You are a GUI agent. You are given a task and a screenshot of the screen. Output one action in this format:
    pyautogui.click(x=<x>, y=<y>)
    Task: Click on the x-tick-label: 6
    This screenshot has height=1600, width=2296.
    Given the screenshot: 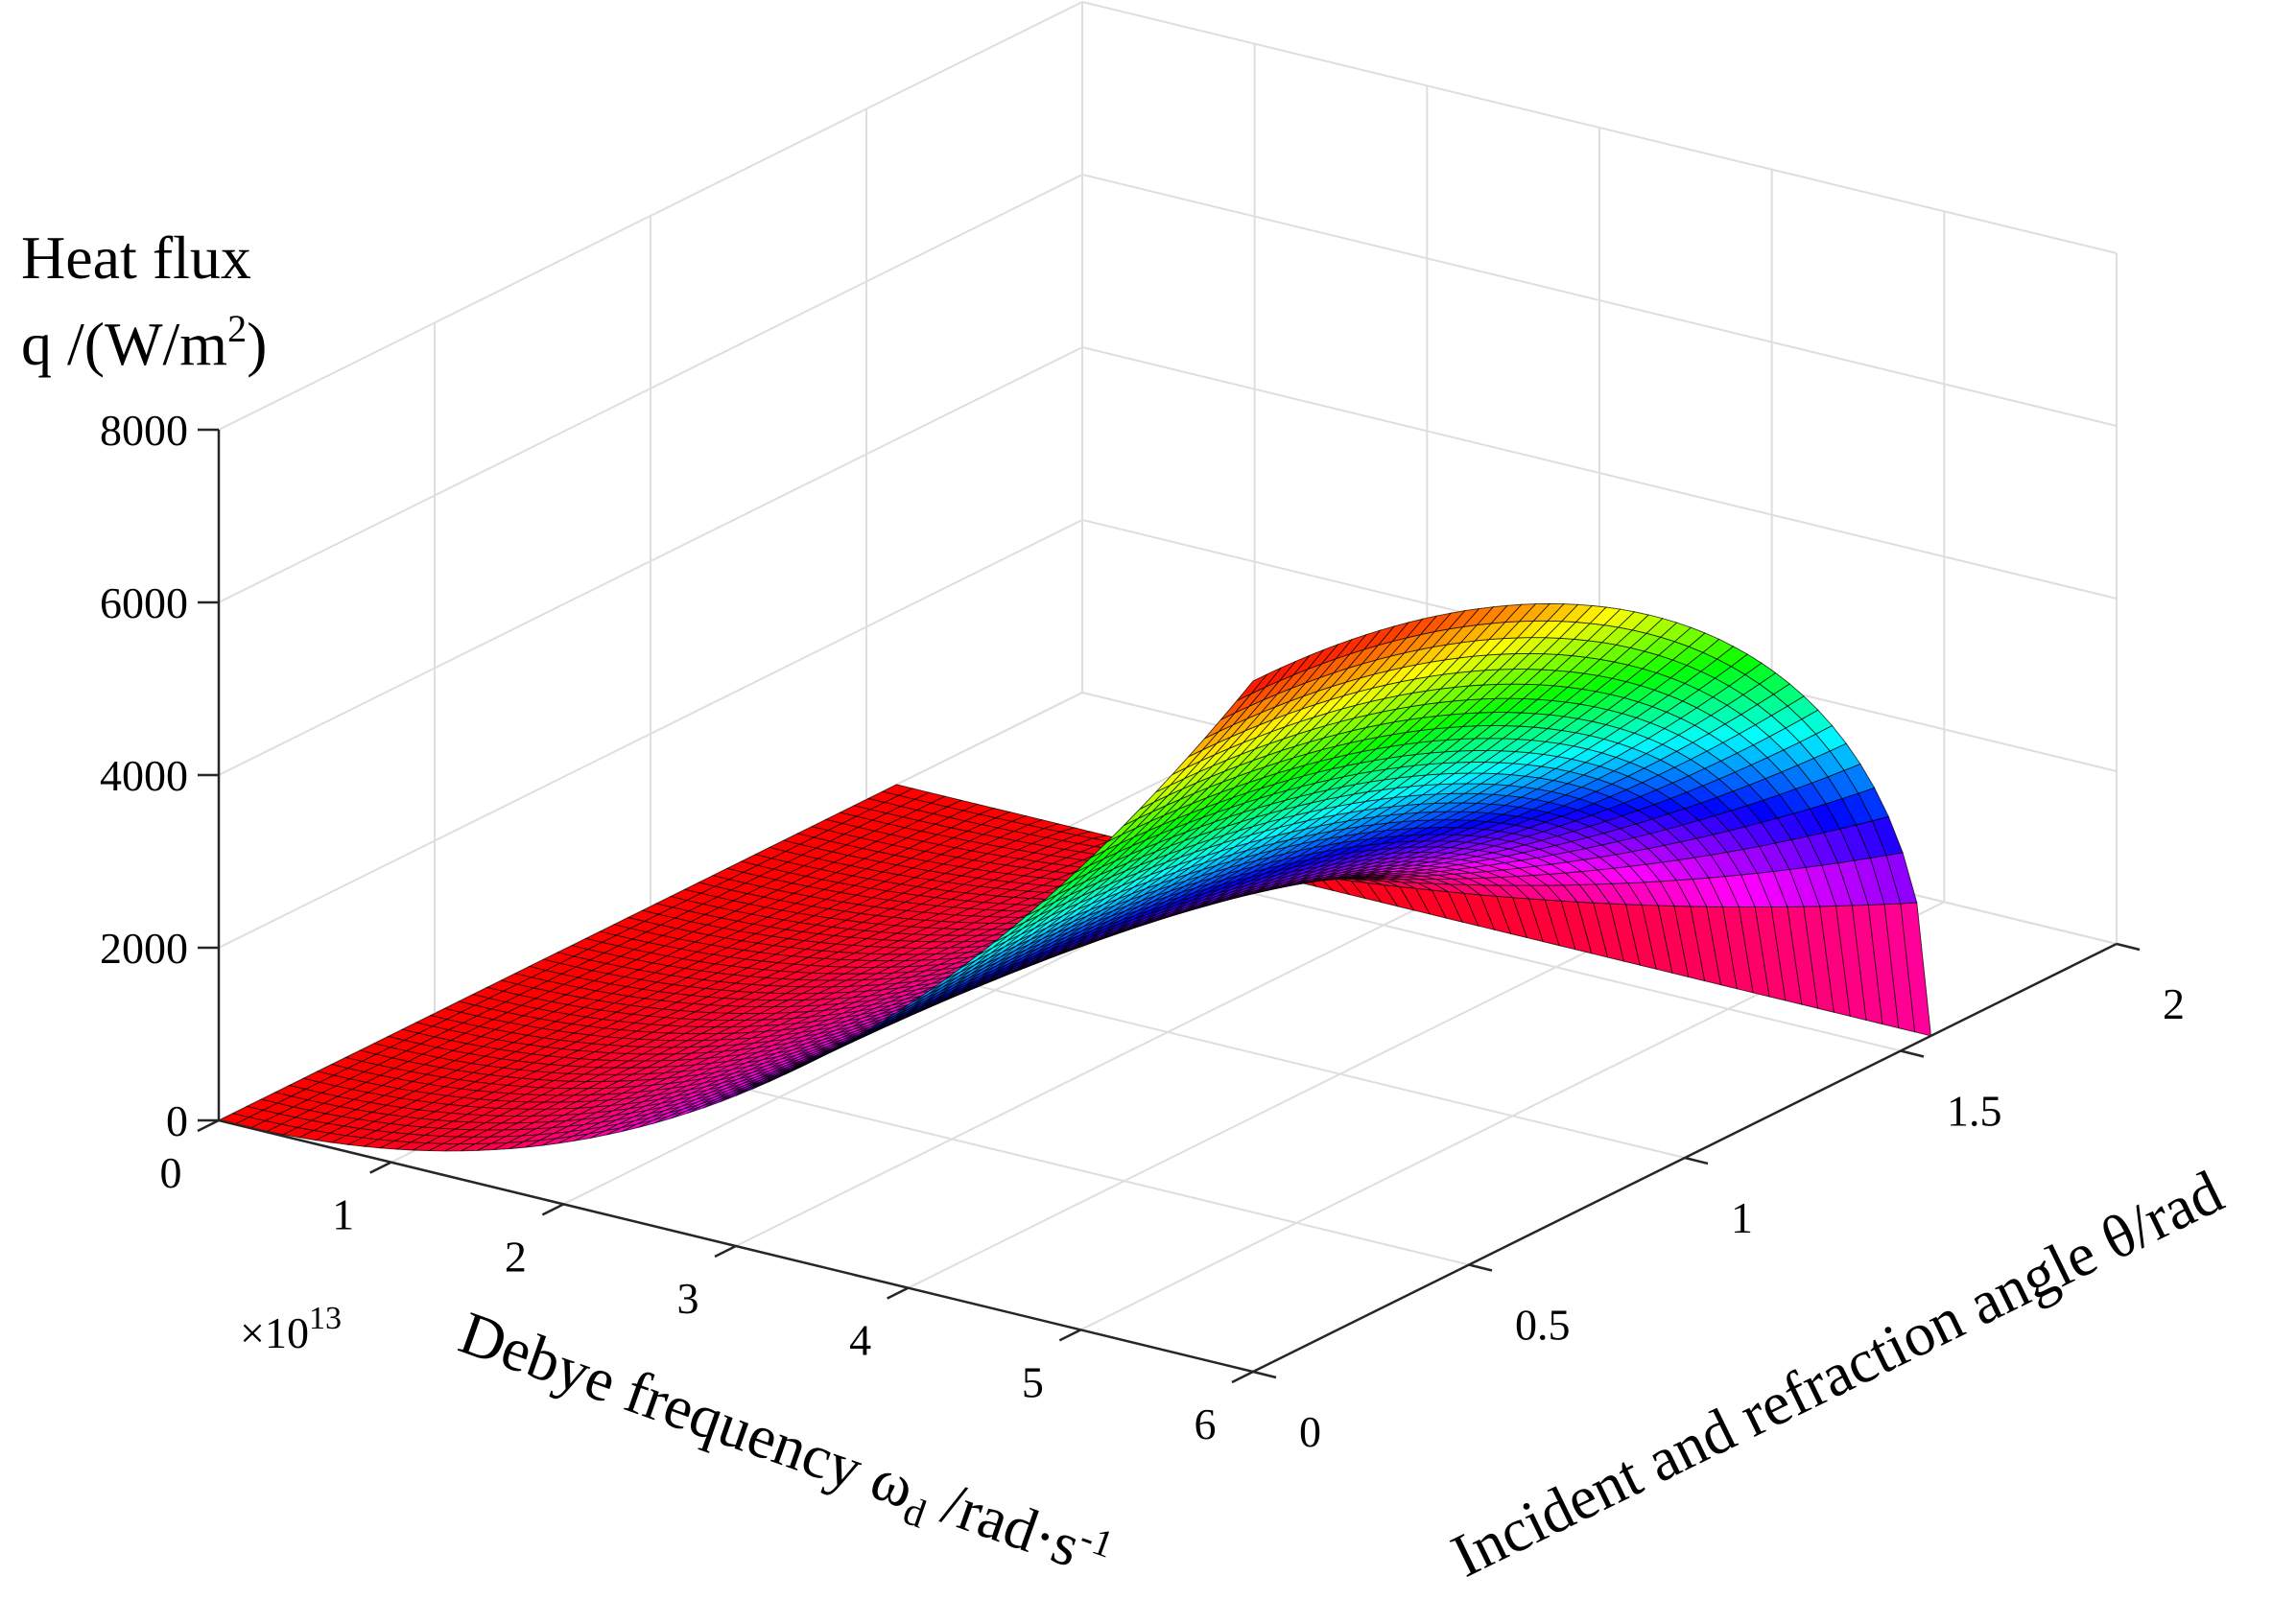 What is the action you would take?
    pyautogui.click(x=1206, y=1424)
    